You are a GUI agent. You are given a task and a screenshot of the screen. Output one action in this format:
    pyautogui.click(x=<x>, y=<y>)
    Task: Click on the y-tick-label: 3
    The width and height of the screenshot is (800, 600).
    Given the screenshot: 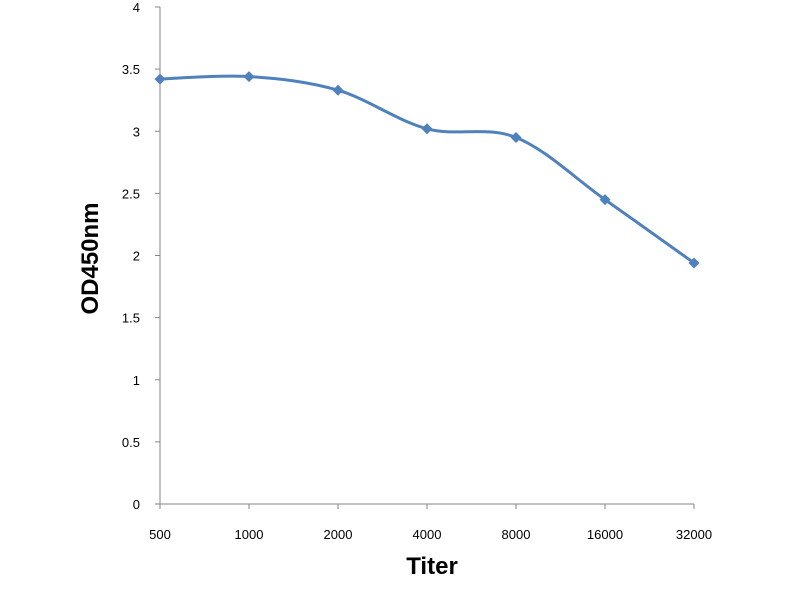 What is the action you would take?
    pyautogui.click(x=136, y=131)
    